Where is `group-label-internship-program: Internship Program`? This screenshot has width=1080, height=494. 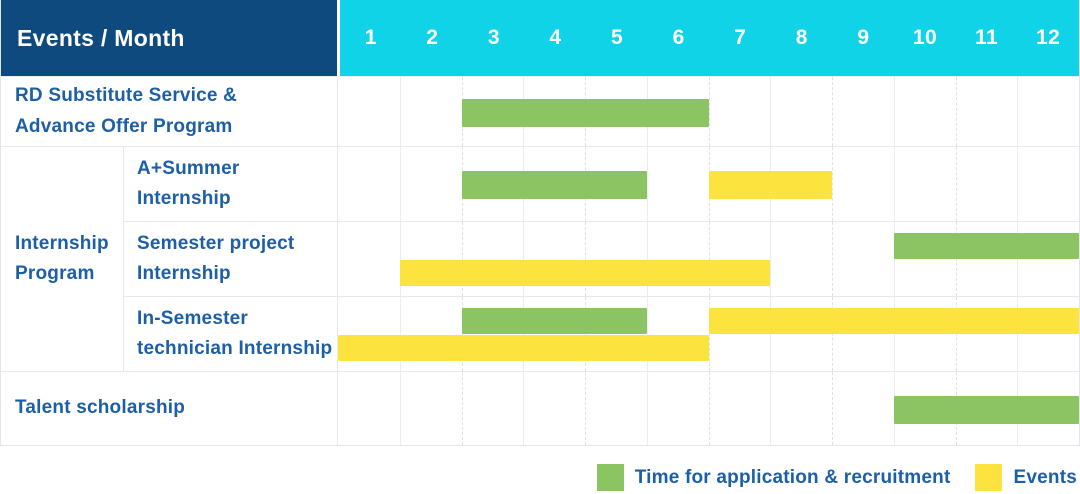
group-label-internship-program: Internship Program is located at coordinates (62, 259).